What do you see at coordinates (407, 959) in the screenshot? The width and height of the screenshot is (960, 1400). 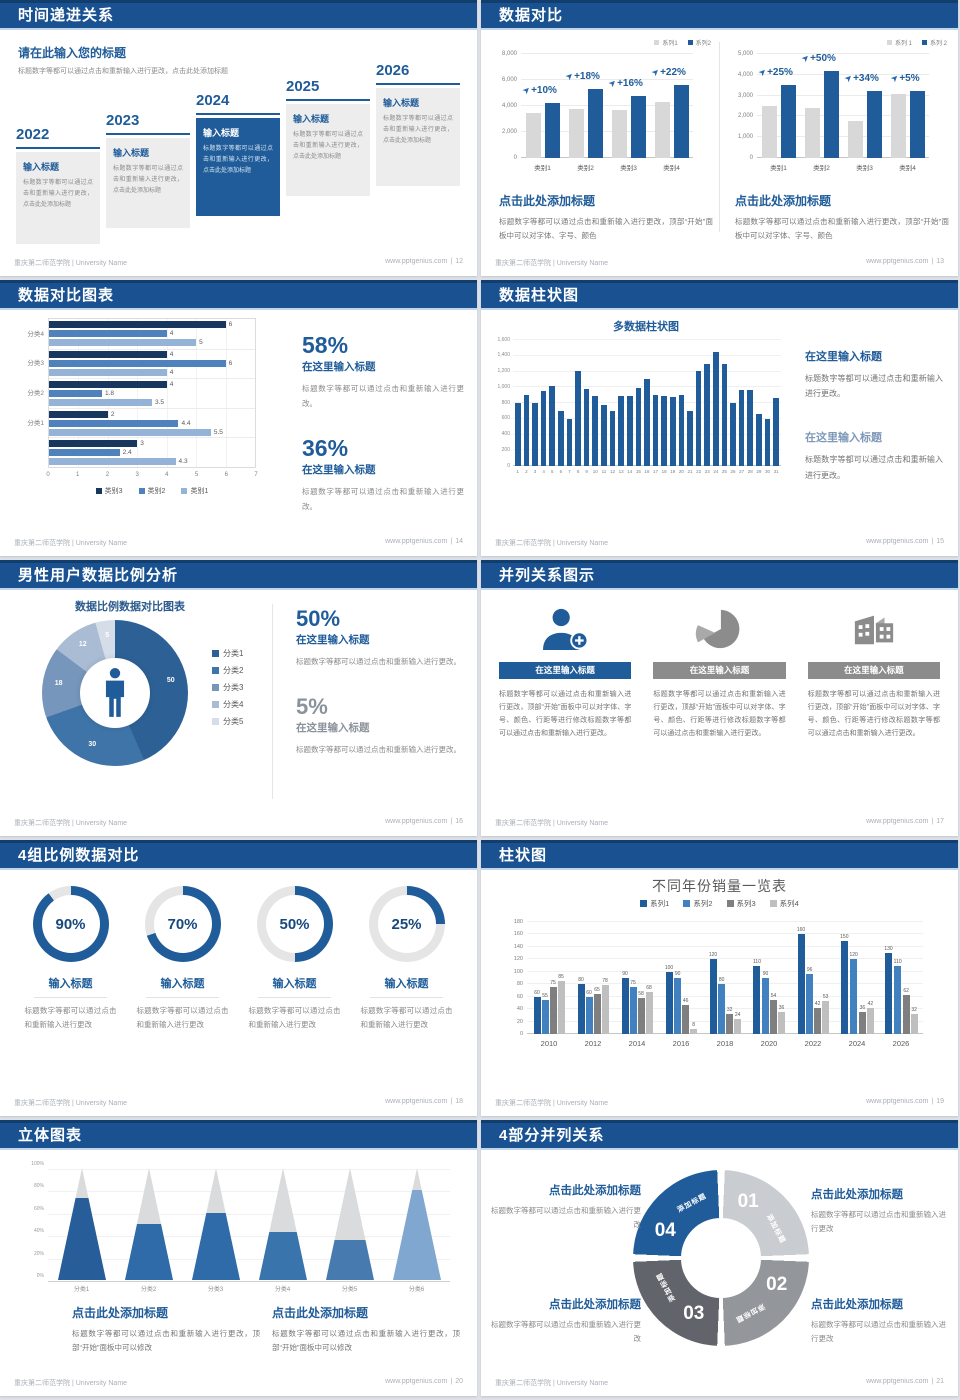 I see `ring-cell: 25% 输入标题 标题数字等都可以通过点击和重新输入进行更改` at bounding box center [407, 959].